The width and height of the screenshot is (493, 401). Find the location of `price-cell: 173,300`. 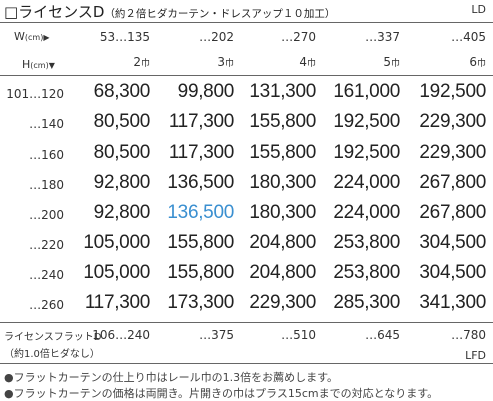

price-cell: 173,300 is located at coordinates (200, 302).